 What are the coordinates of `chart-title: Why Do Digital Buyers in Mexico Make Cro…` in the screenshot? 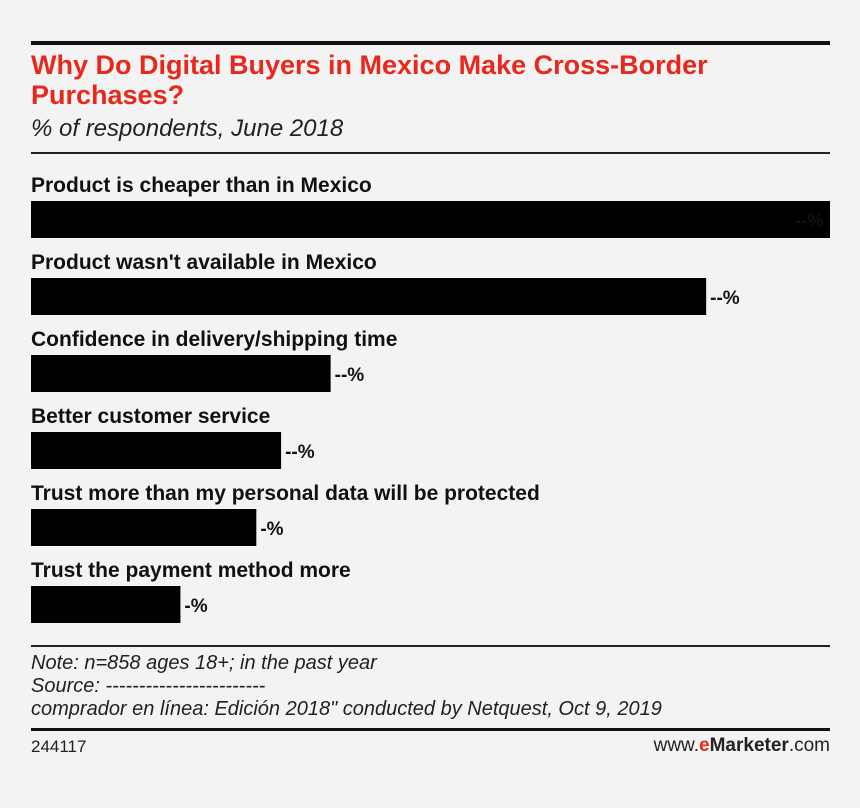 It's located at (369, 80).